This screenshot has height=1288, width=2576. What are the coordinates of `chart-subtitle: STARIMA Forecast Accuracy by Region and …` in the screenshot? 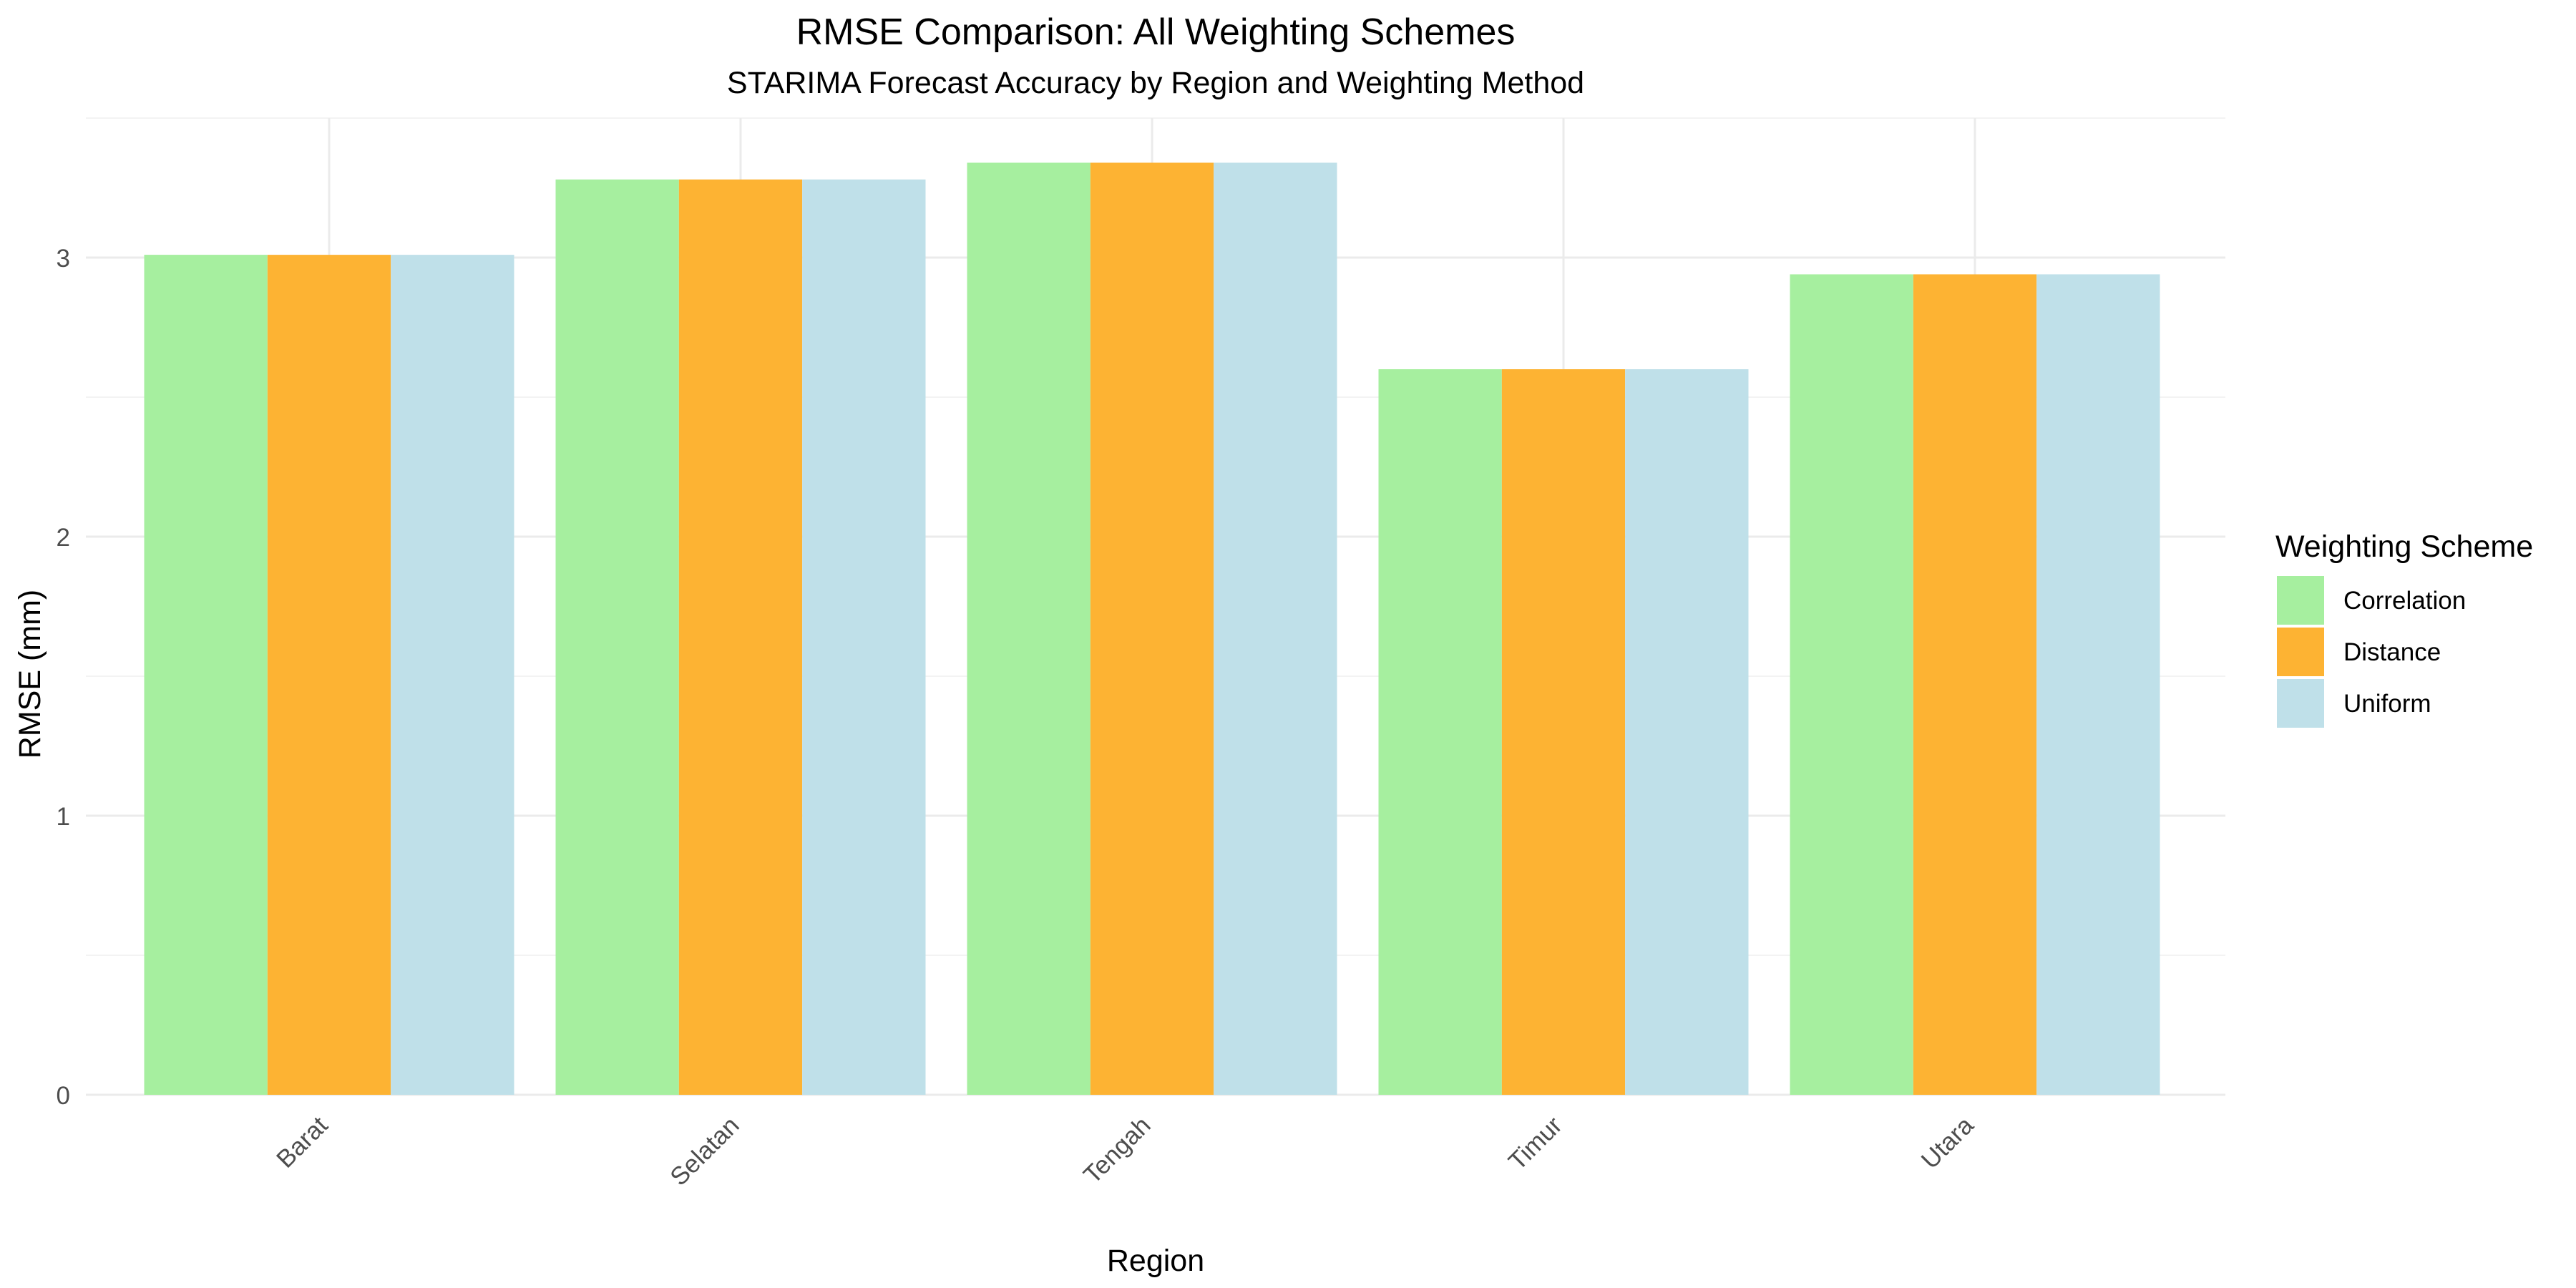 It's located at (1155, 83).